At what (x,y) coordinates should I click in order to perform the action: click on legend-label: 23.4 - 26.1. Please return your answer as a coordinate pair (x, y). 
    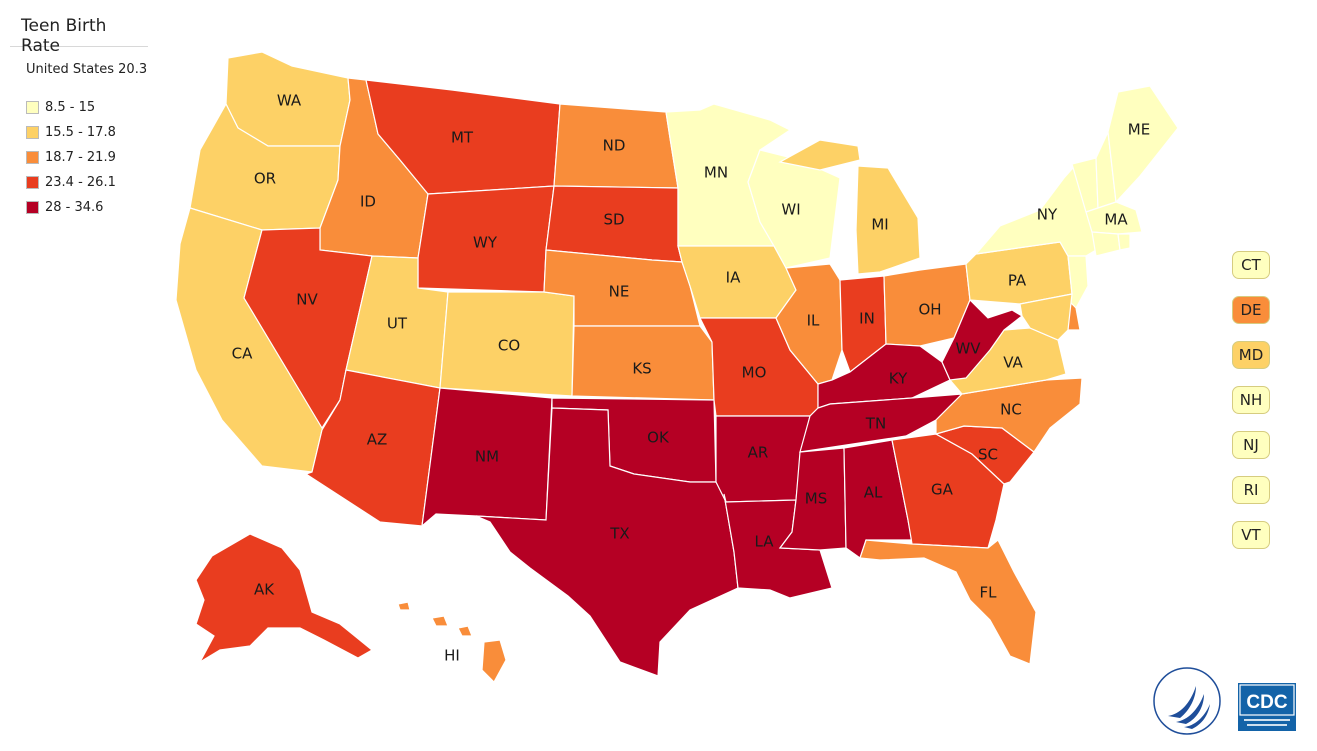
    Looking at the image, I should click on (80, 182).